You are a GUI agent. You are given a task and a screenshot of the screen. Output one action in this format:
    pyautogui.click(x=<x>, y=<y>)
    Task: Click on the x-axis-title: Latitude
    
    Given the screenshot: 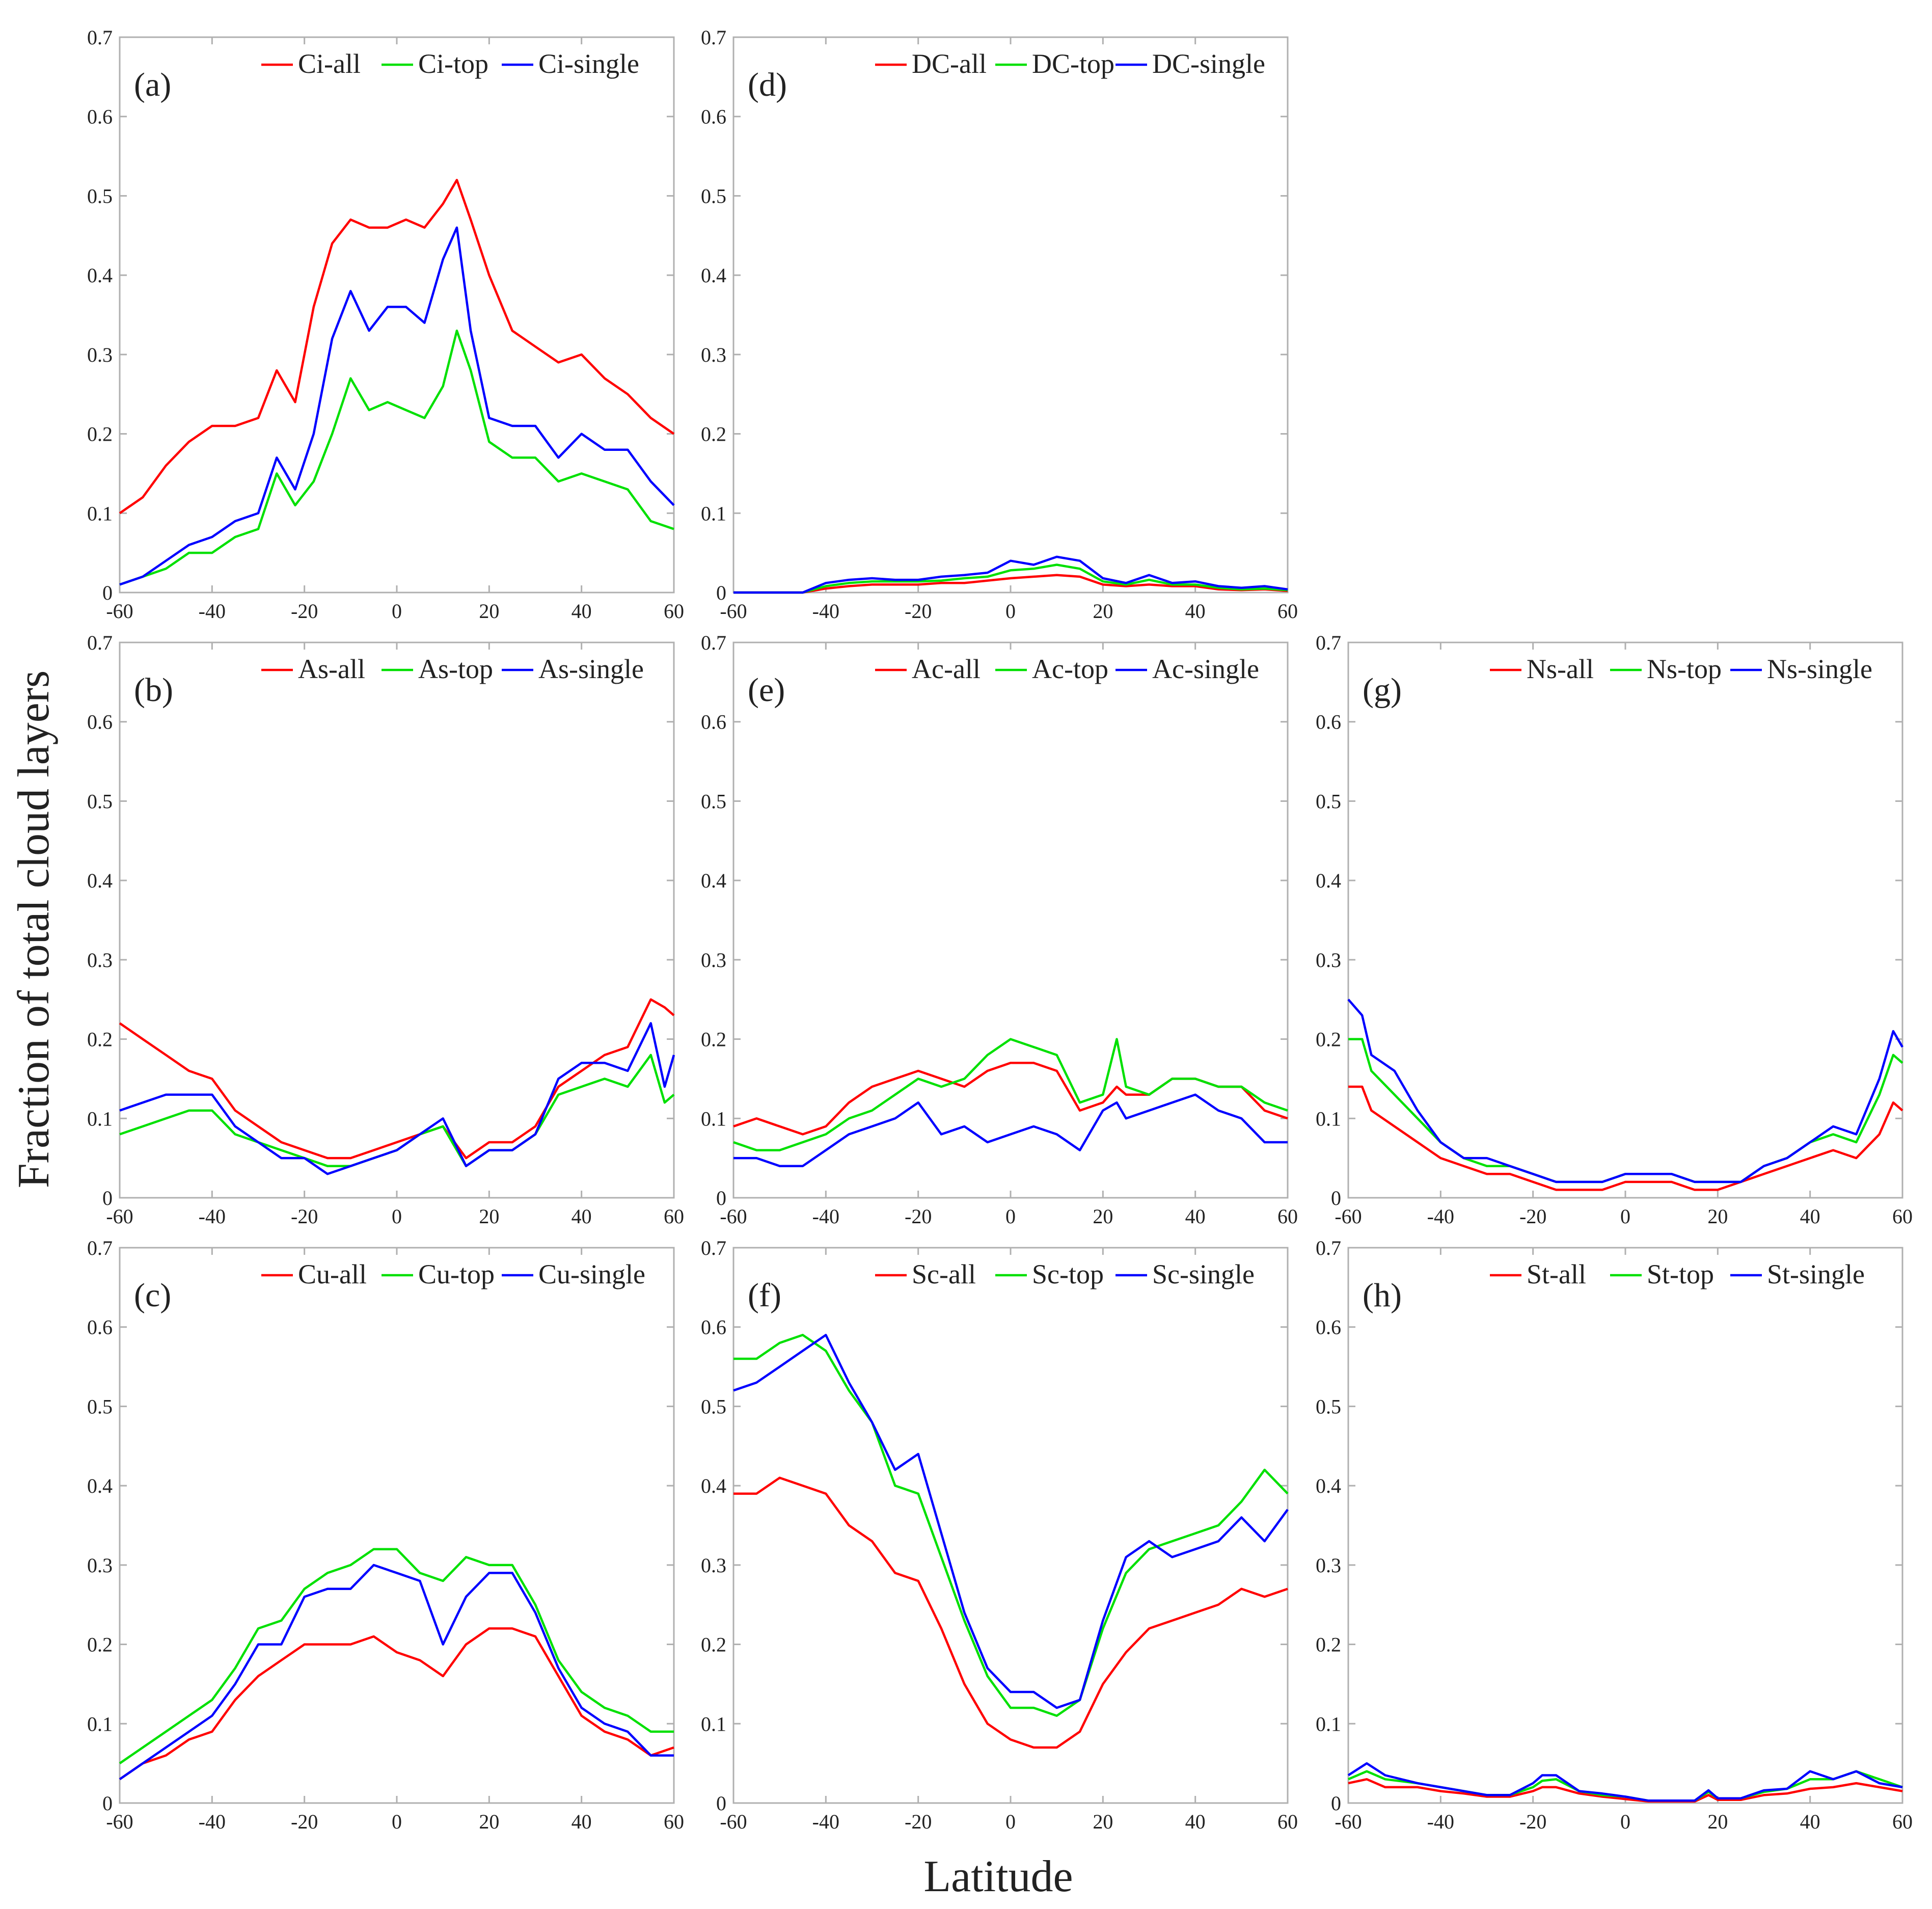 What is the action you would take?
    pyautogui.click(x=998, y=1876)
    